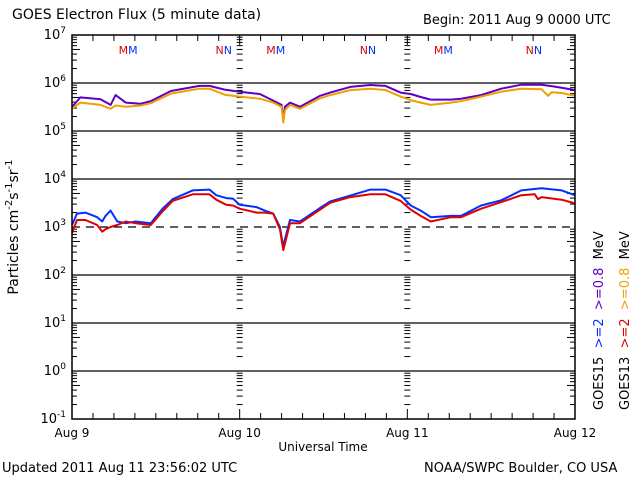 This screenshot has height=480, width=640. What do you see at coordinates (63, 223) in the screenshot?
I see `y-tick-exponent: 3` at bounding box center [63, 223].